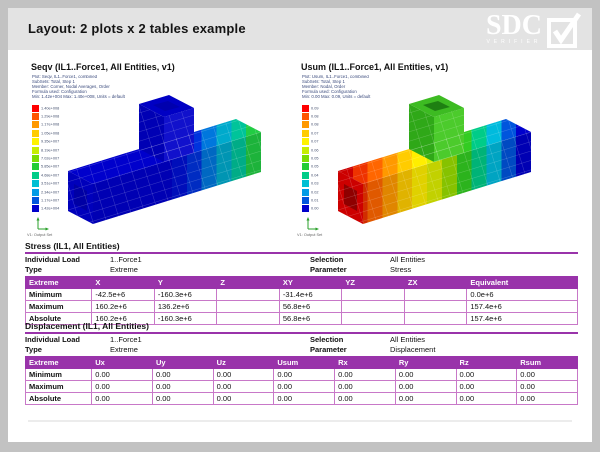 Image resolution: width=600 pixels, height=452 pixels. I want to click on fea-model-seqv, so click(164, 159).